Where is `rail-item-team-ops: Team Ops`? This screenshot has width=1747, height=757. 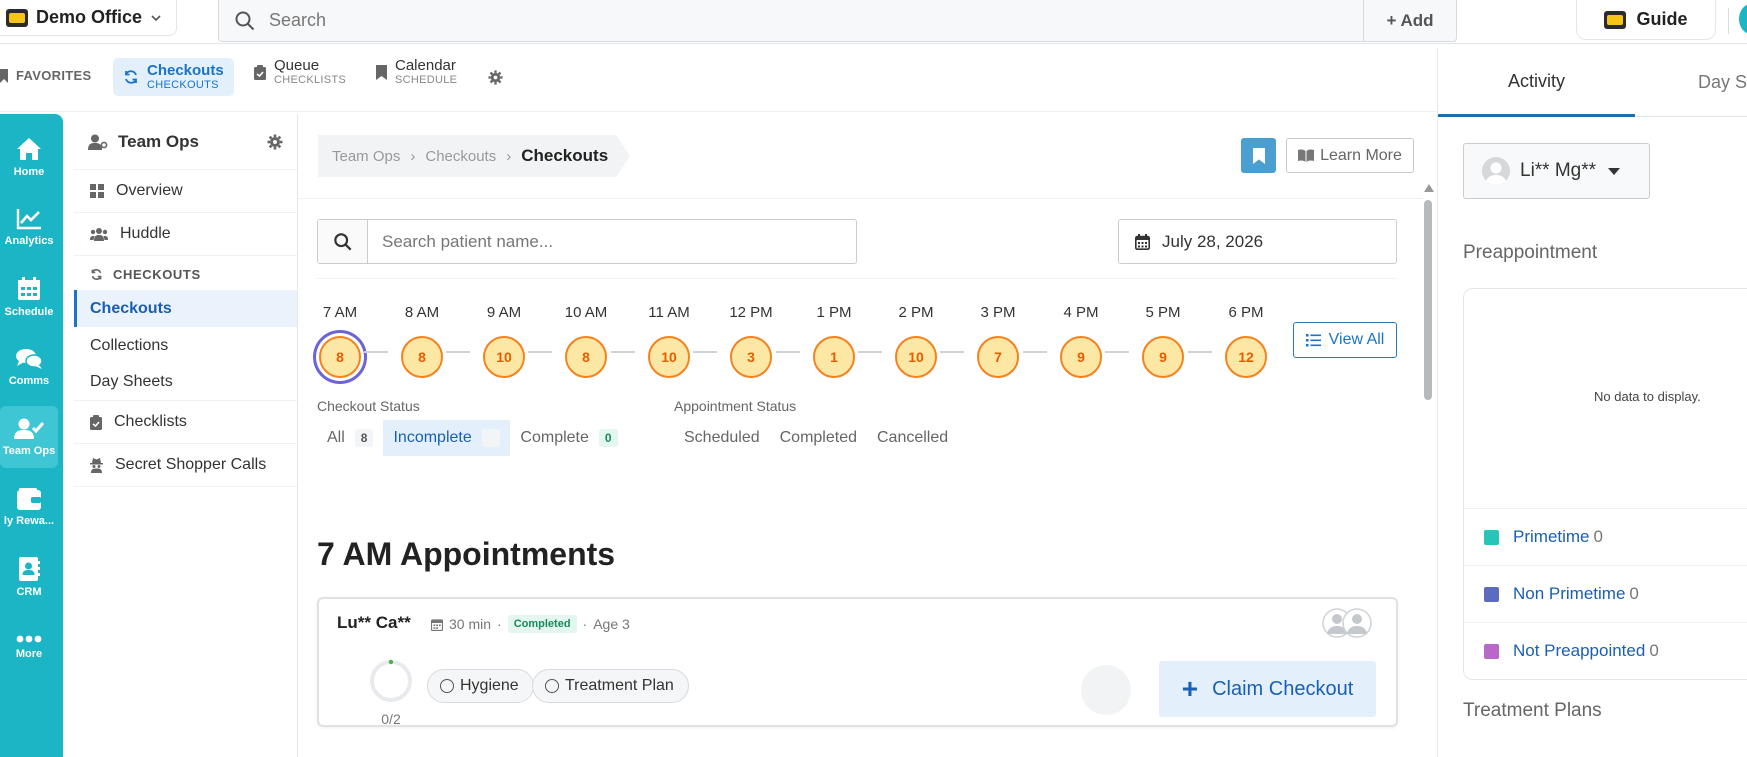
rail-item-team-ops: Team Ops is located at coordinates (29, 437).